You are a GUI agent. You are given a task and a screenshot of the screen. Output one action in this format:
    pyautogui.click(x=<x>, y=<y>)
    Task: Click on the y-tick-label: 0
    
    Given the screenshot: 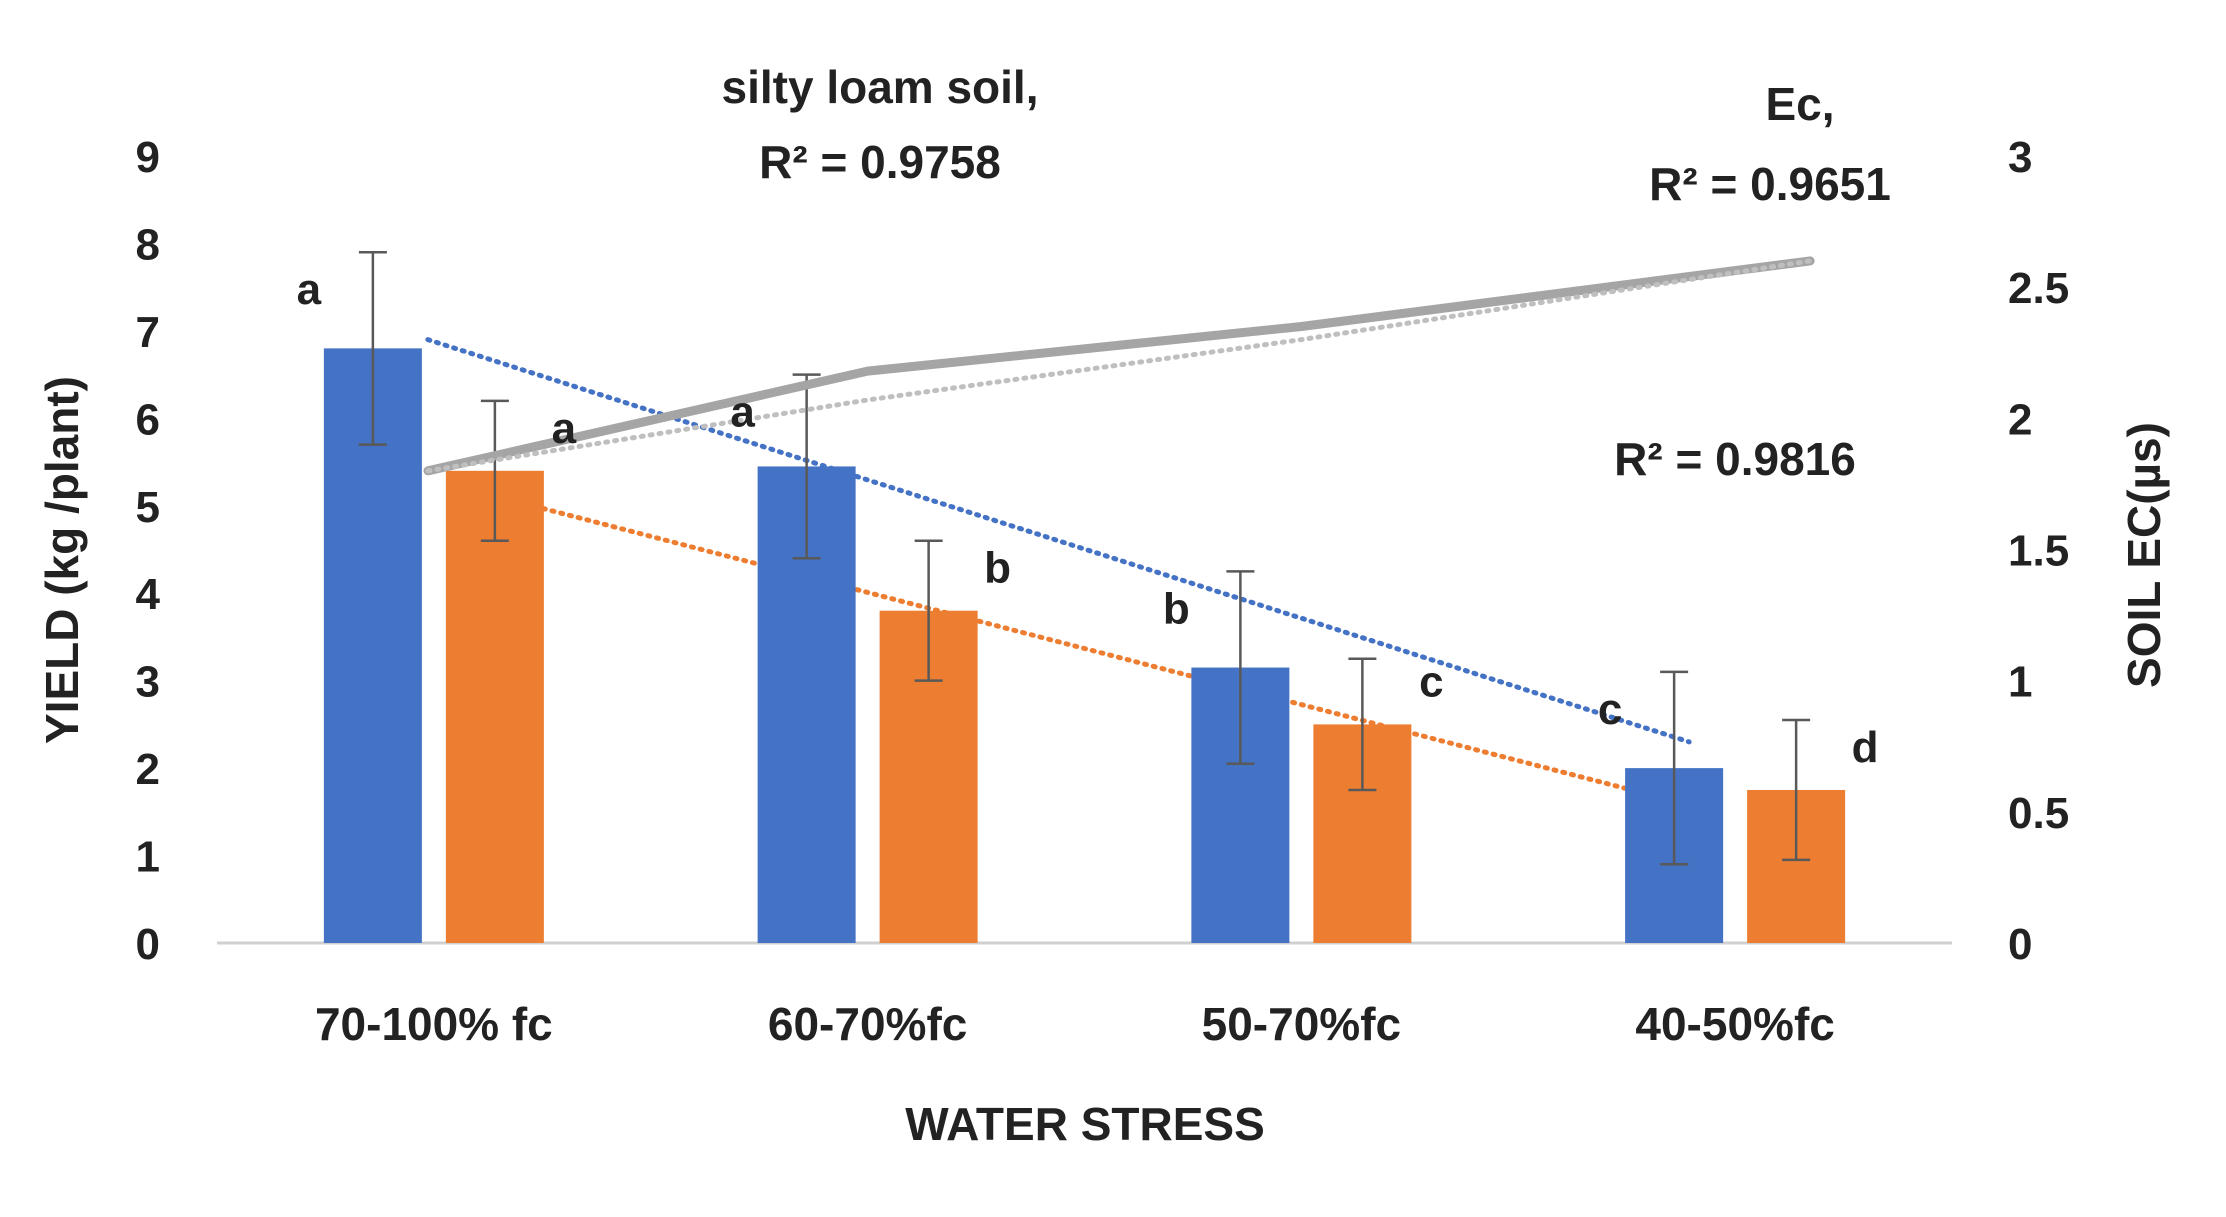 What is the action you would take?
    pyautogui.click(x=148, y=944)
    